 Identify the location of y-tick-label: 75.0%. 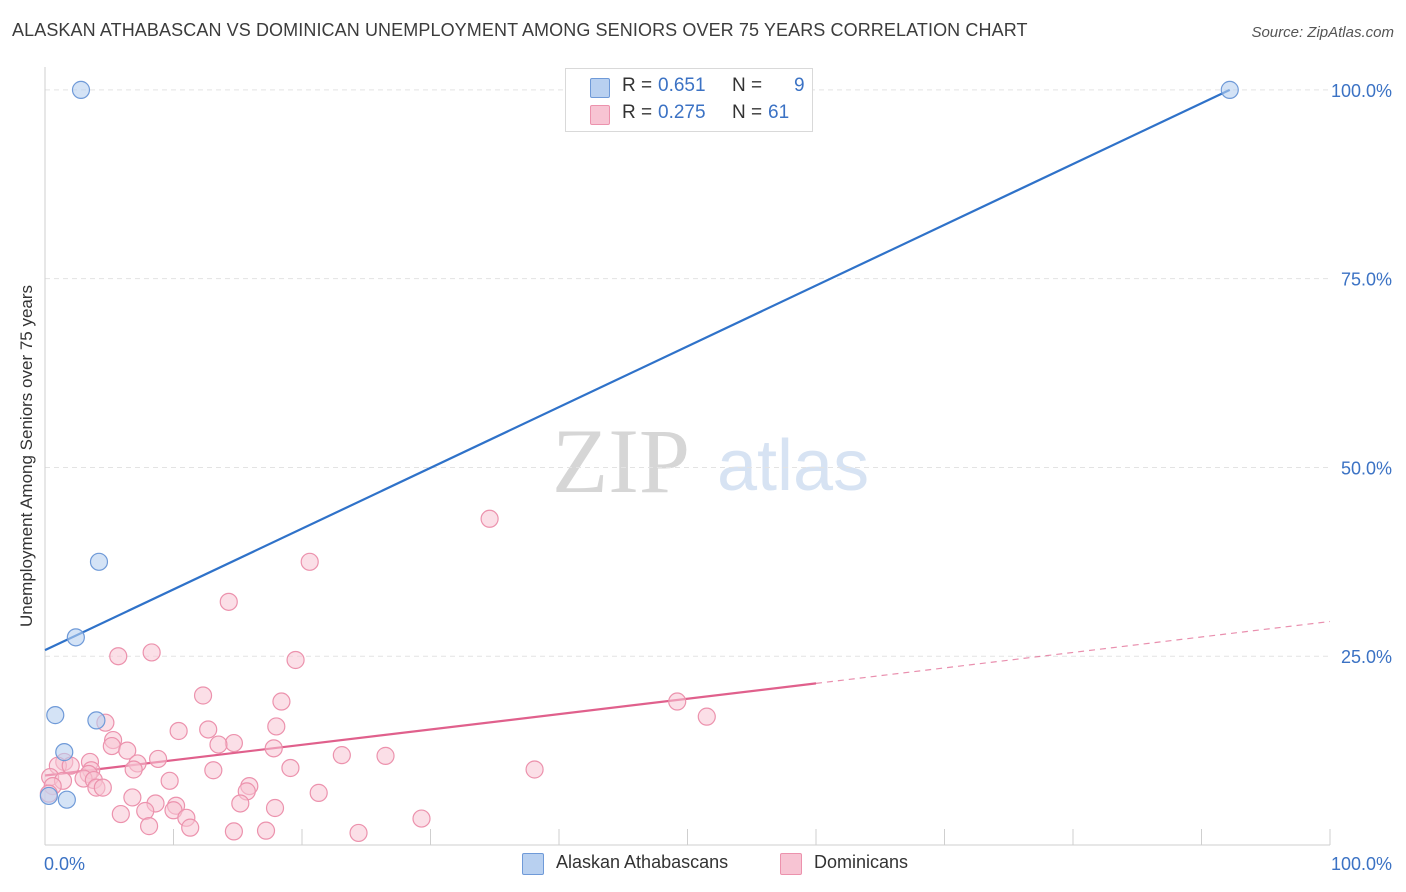
(1366, 280).